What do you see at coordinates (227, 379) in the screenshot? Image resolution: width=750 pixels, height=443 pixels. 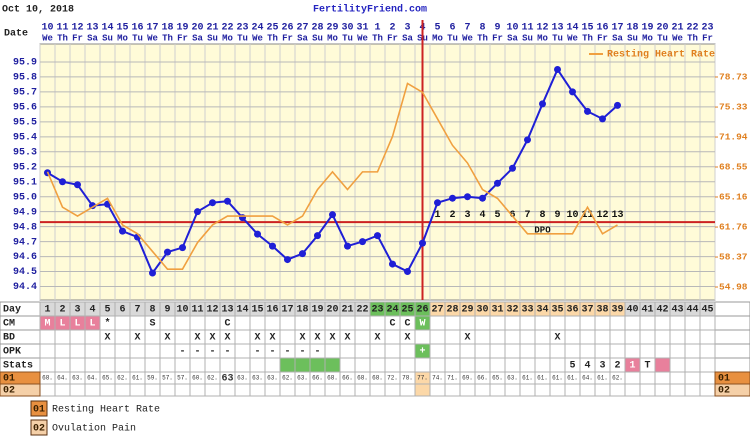 I see `heart-rate-label: 63` at bounding box center [227, 379].